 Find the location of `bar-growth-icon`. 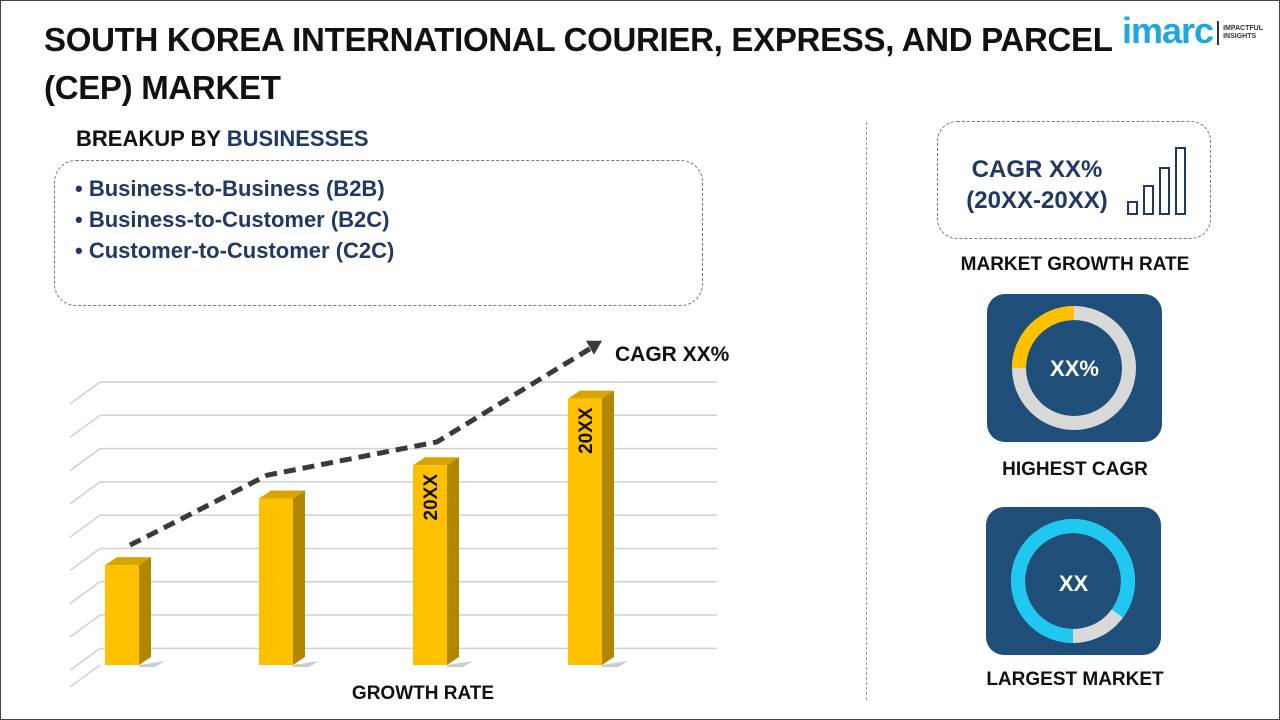

bar-growth-icon is located at coordinates (1156, 181).